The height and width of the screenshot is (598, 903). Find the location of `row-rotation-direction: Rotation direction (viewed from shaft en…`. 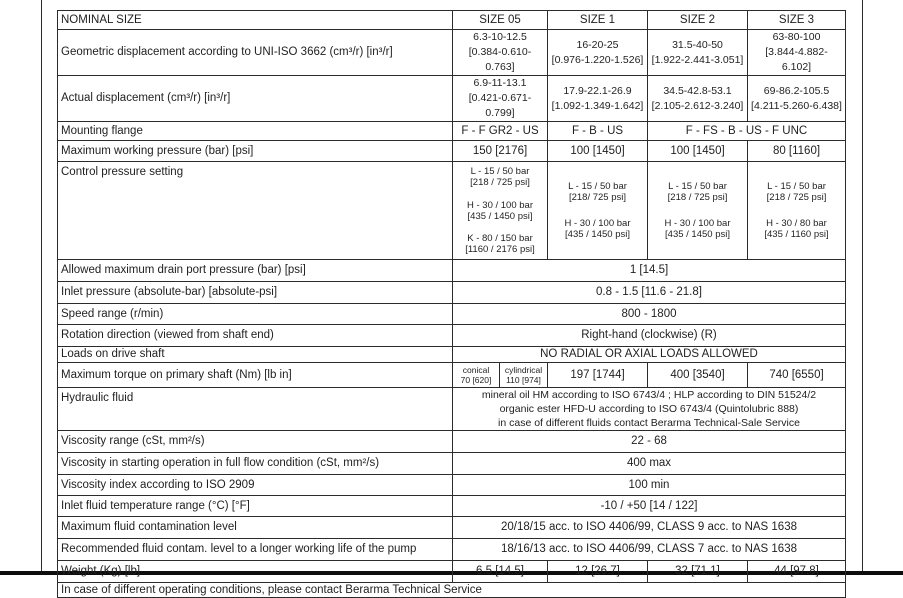

row-rotation-direction: Rotation direction (viewed from shaft en… is located at coordinates (451, 335).